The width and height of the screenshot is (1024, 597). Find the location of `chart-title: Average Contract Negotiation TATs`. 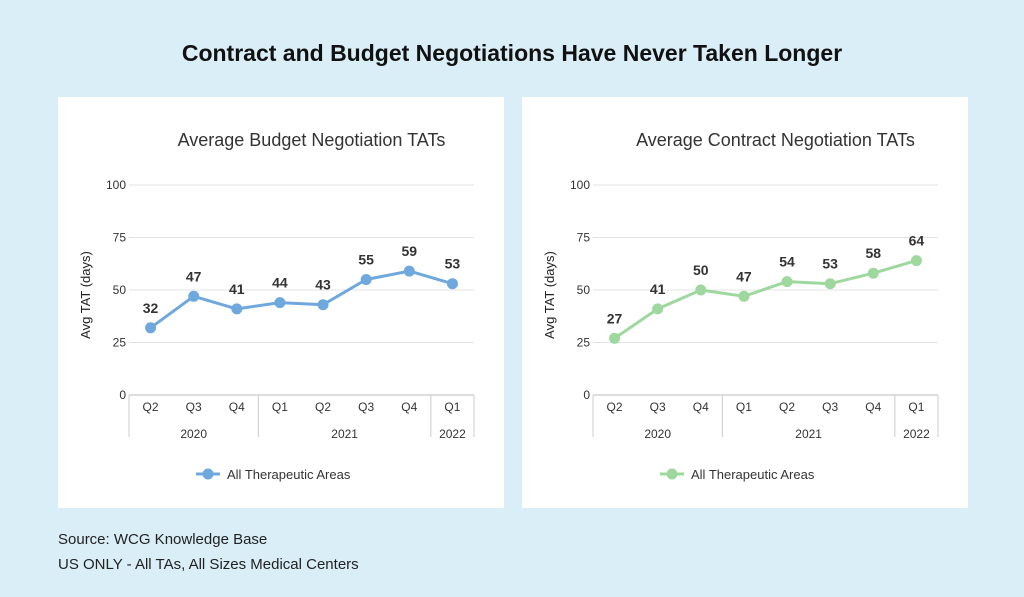

chart-title: Average Contract Negotiation TATs is located at coordinates (775, 140).